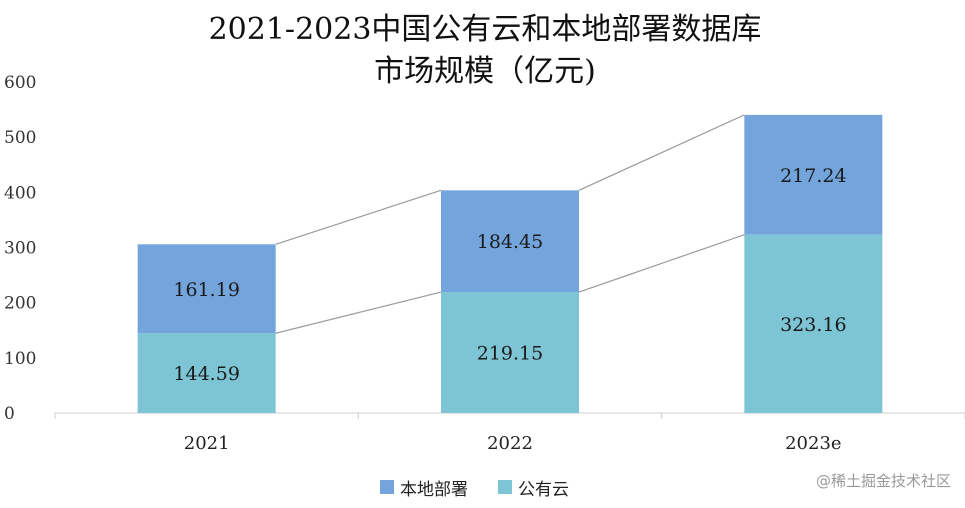 The width and height of the screenshot is (965, 508). I want to click on x-tick-label: 2021, so click(207, 443).